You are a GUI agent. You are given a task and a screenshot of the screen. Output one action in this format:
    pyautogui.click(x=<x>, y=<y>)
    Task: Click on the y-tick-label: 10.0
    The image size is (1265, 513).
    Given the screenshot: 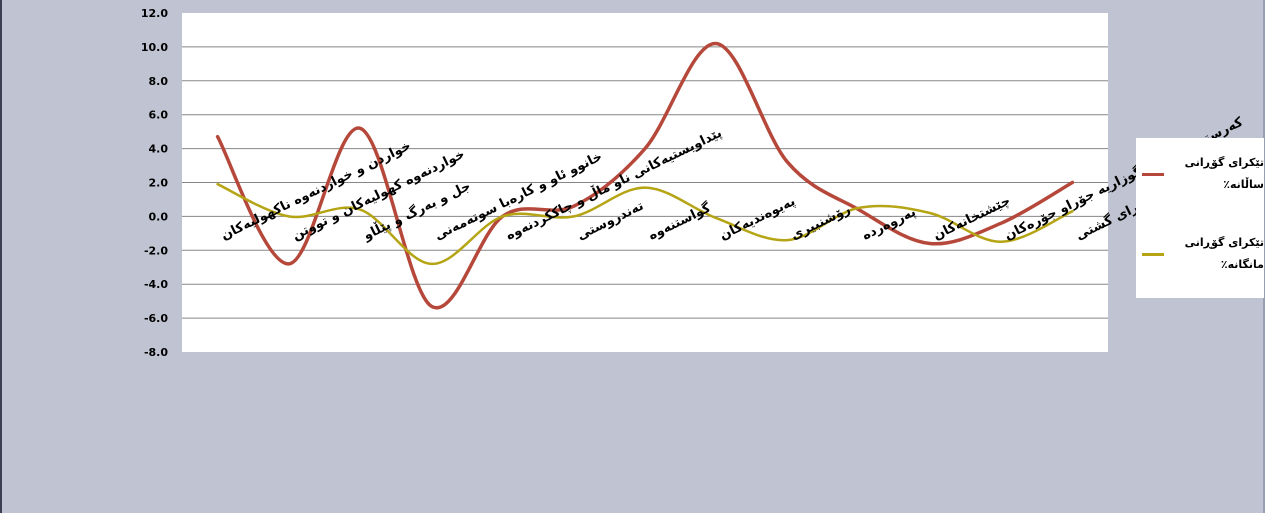 What is the action you would take?
    pyautogui.click(x=154, y=47)
    